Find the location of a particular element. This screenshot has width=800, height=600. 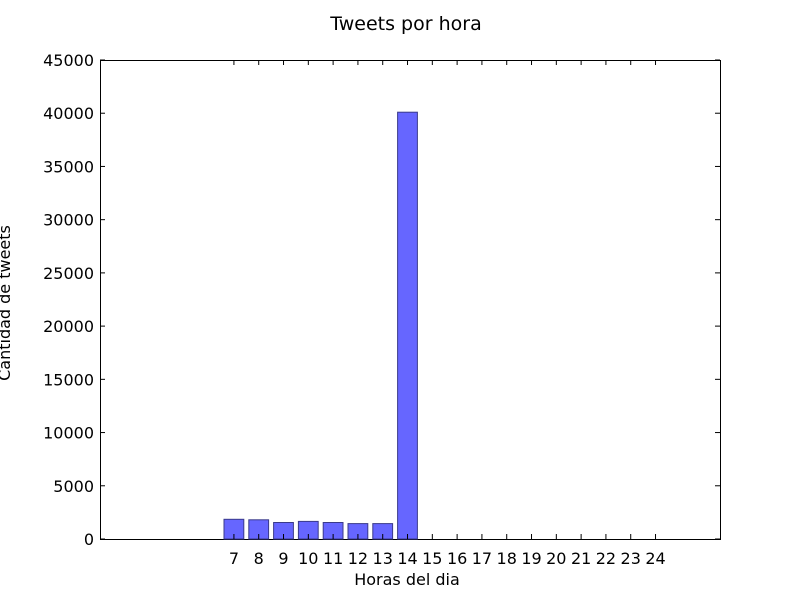

x-tick-label-8: 8 is located at coordinates (259, 558).